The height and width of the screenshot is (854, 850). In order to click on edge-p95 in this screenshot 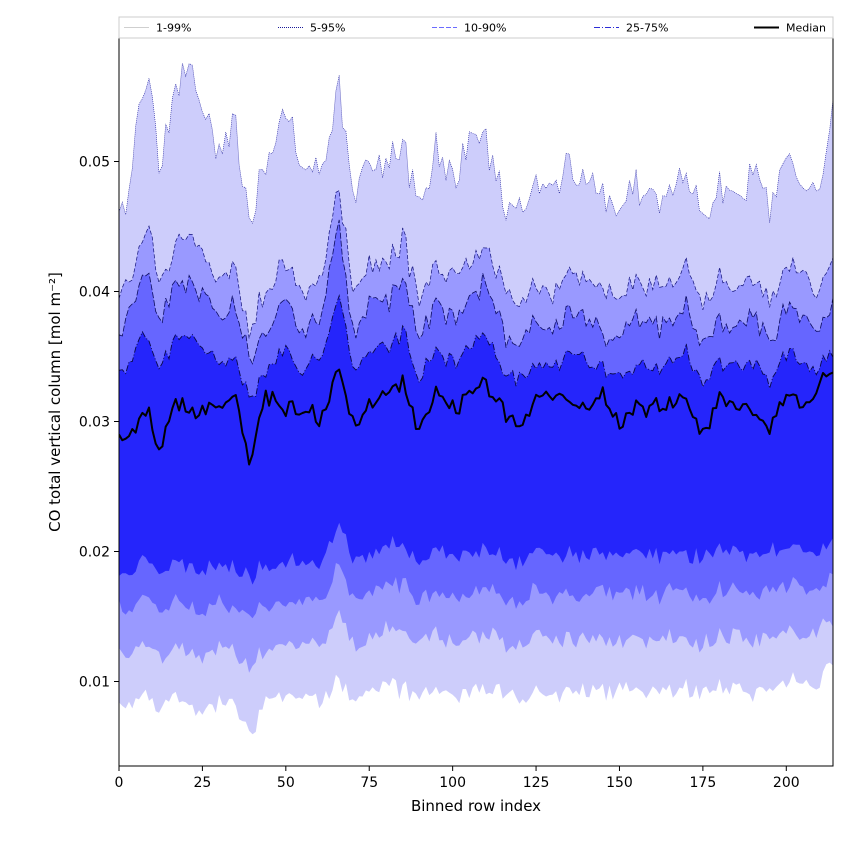, I will do `click(476, 264)`.